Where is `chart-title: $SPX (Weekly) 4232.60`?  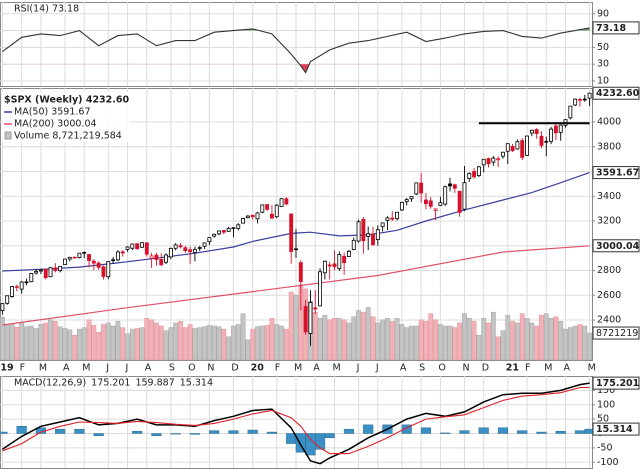
chart-title: $SPX (Weekly) 4232.60 is located at coordinates (66, 100).